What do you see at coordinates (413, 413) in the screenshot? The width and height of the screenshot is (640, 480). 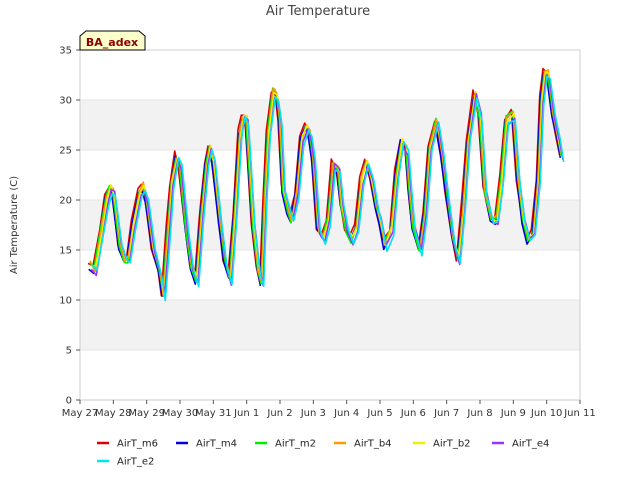 I see `x-tick-label: Jun 6` at bounding box center [413, 413].